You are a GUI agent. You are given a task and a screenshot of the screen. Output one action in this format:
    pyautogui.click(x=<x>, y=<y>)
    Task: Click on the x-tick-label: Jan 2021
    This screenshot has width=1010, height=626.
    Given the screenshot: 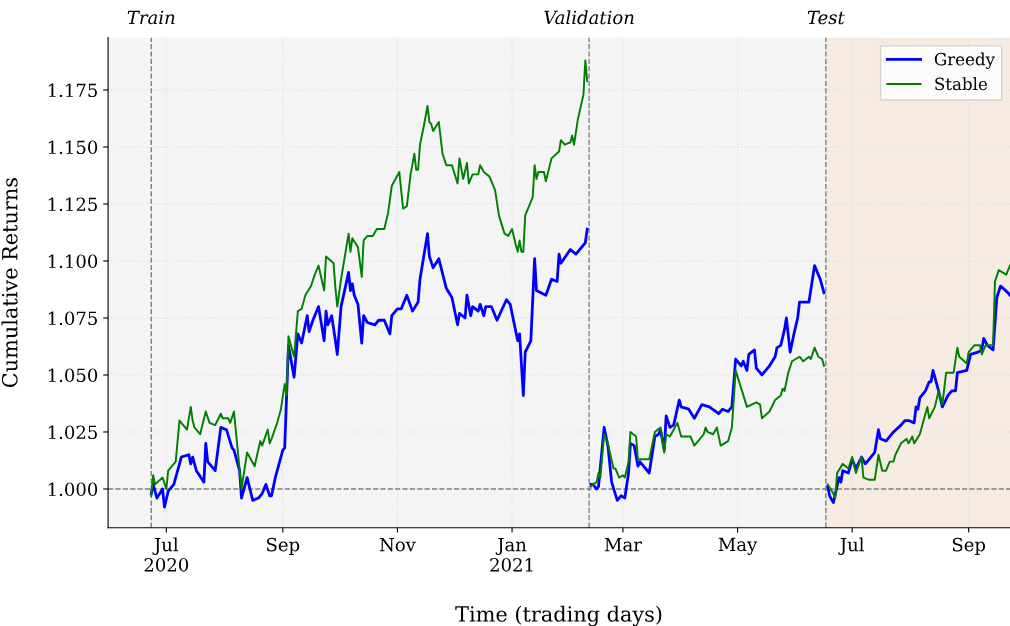 What is the action you would take?
    pyautogui.click(x=511, y=555)
    